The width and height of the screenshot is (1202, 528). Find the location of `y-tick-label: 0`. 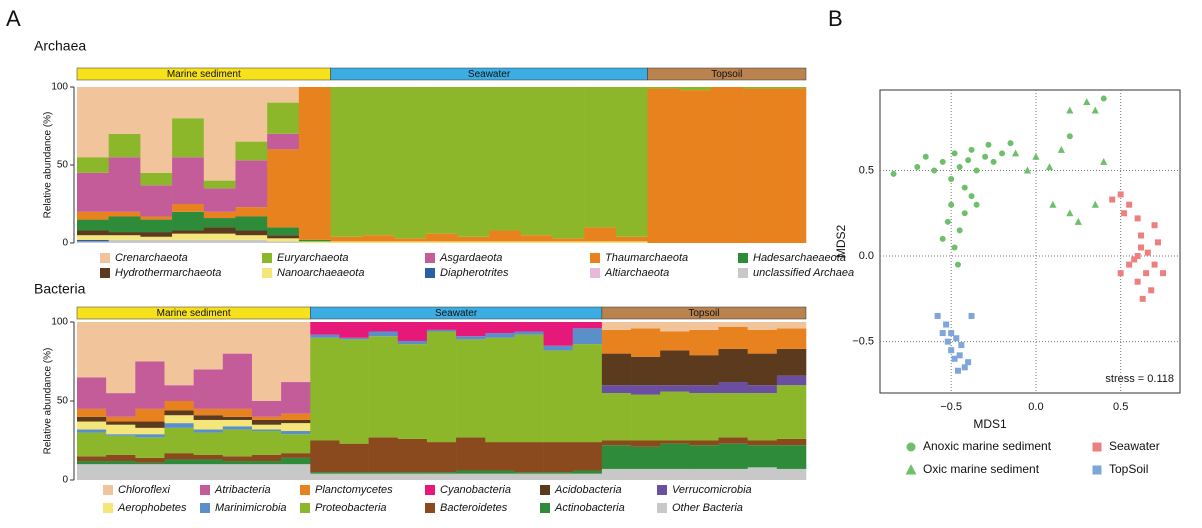

y-tick-label: 0 is located at coordinates (65, 243).